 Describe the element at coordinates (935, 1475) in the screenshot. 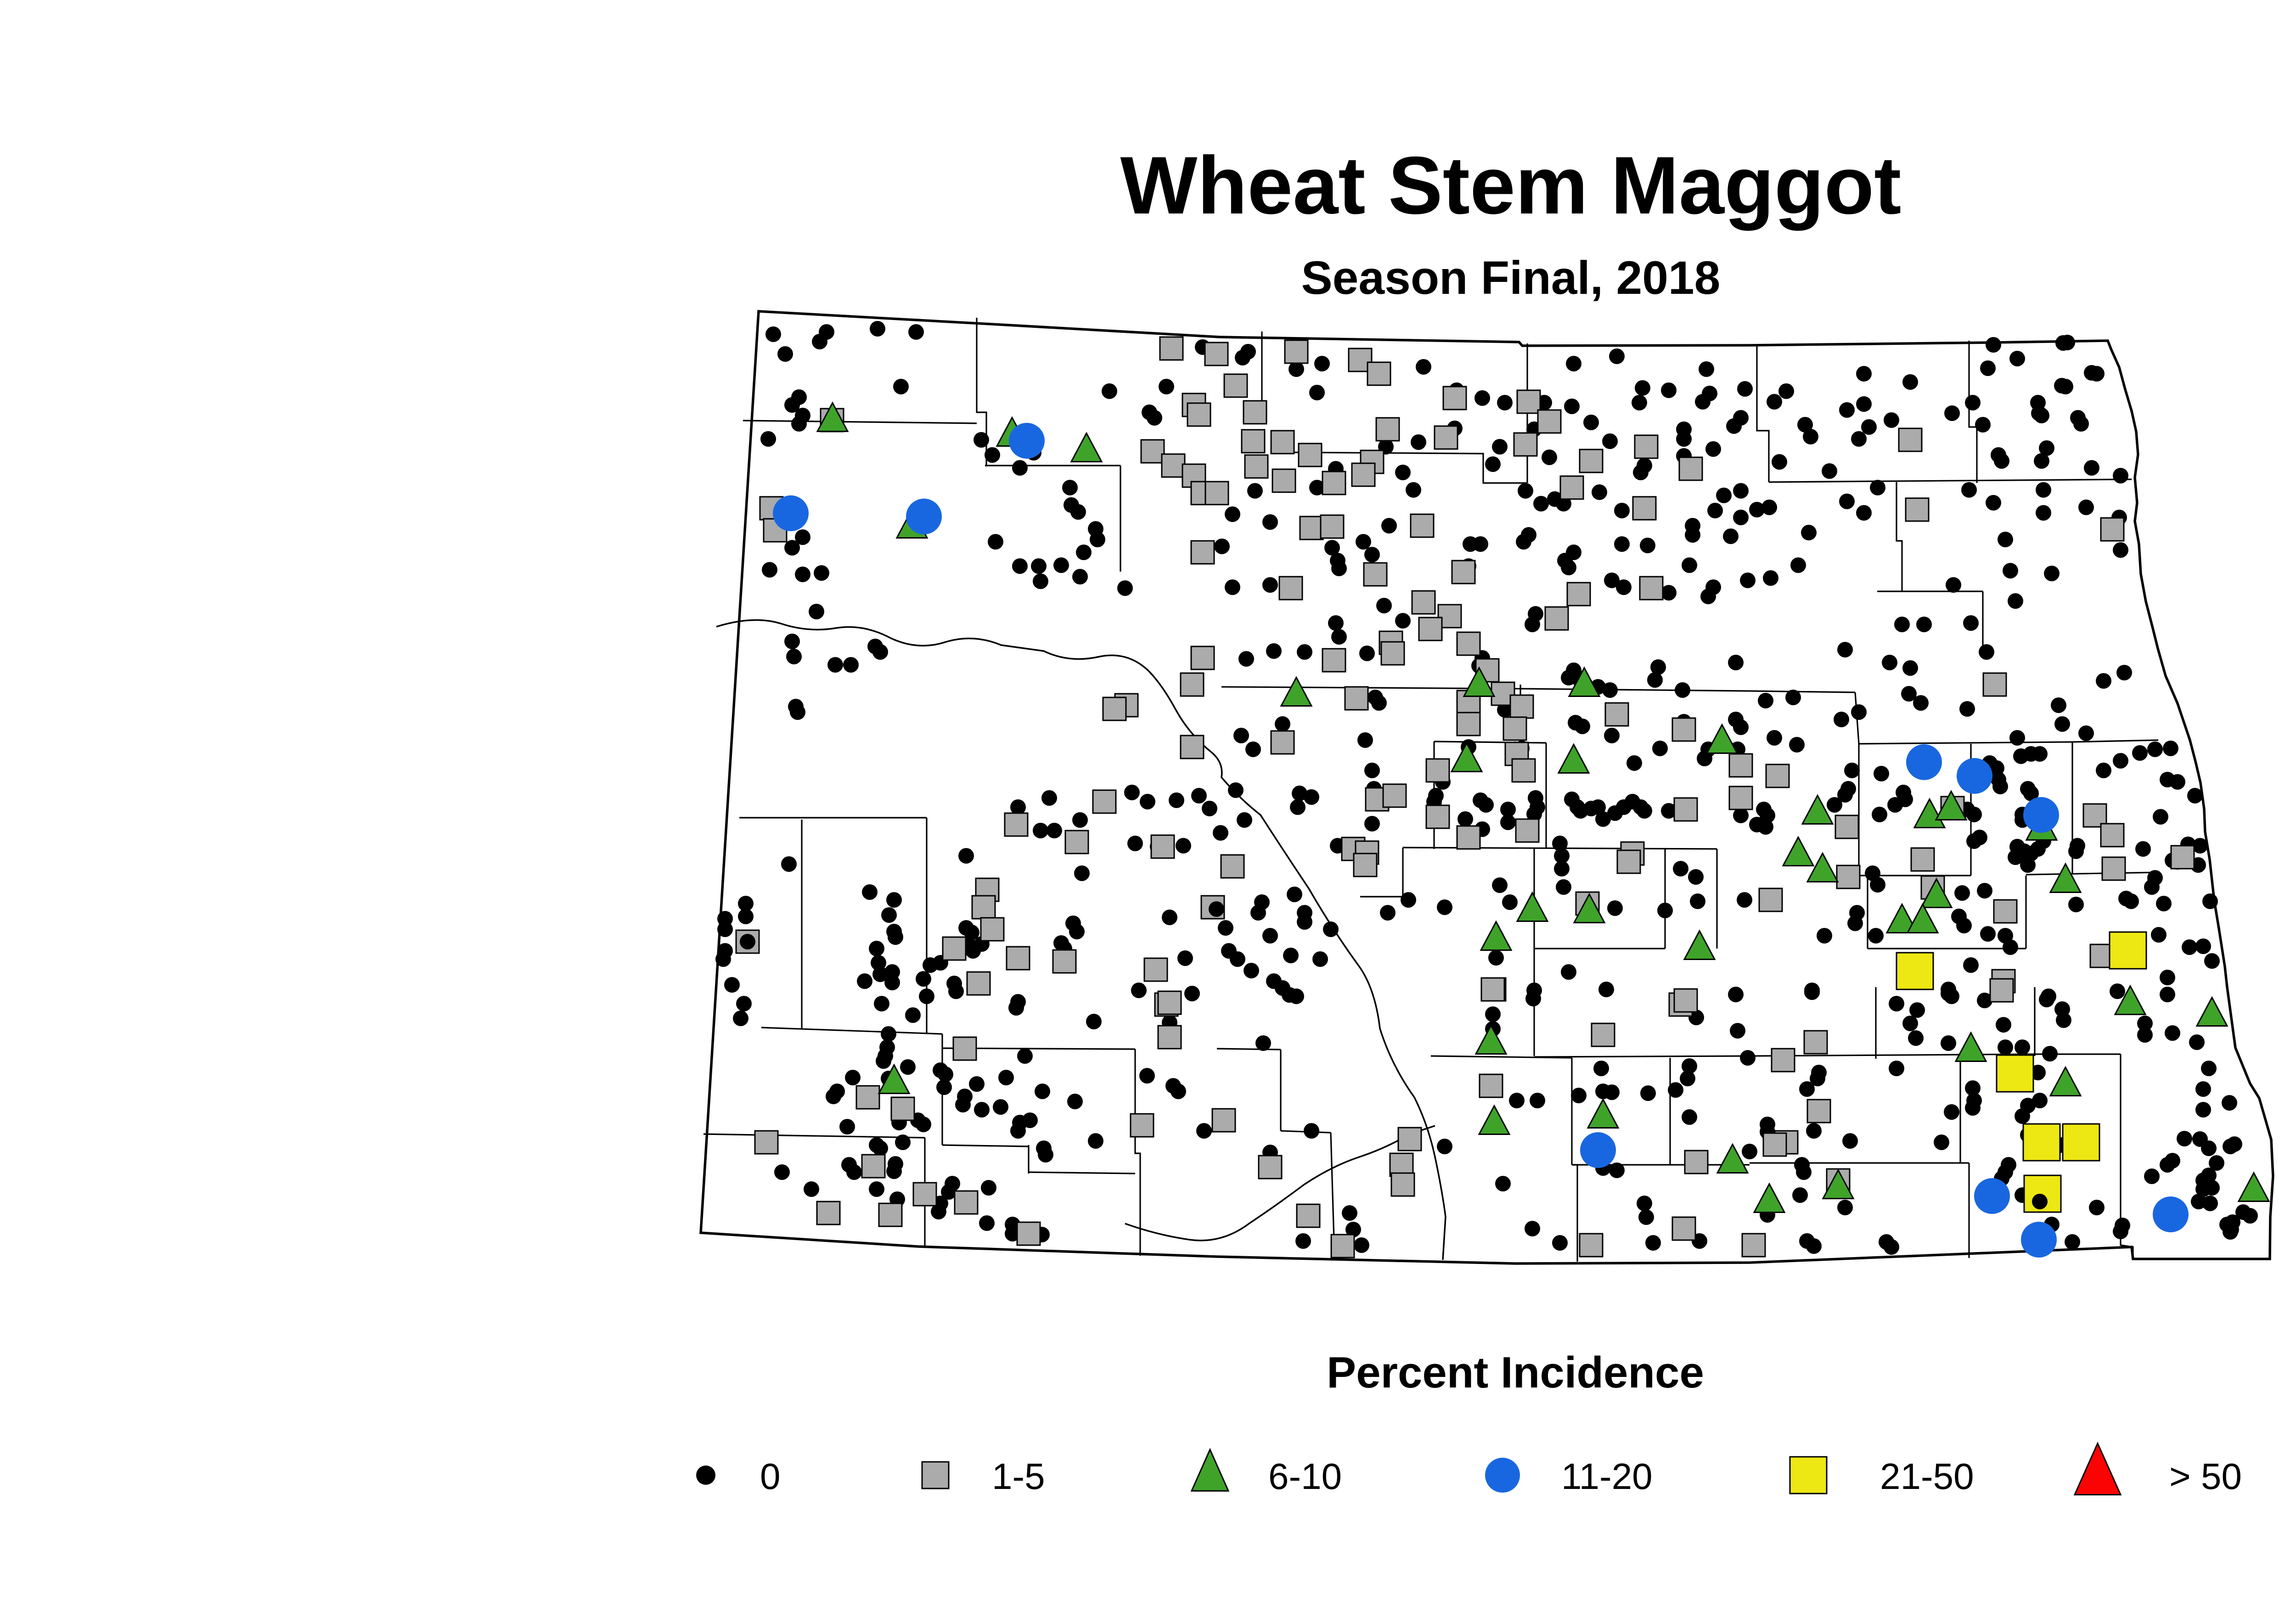

I see `legend-marker-gray-square` at that location.